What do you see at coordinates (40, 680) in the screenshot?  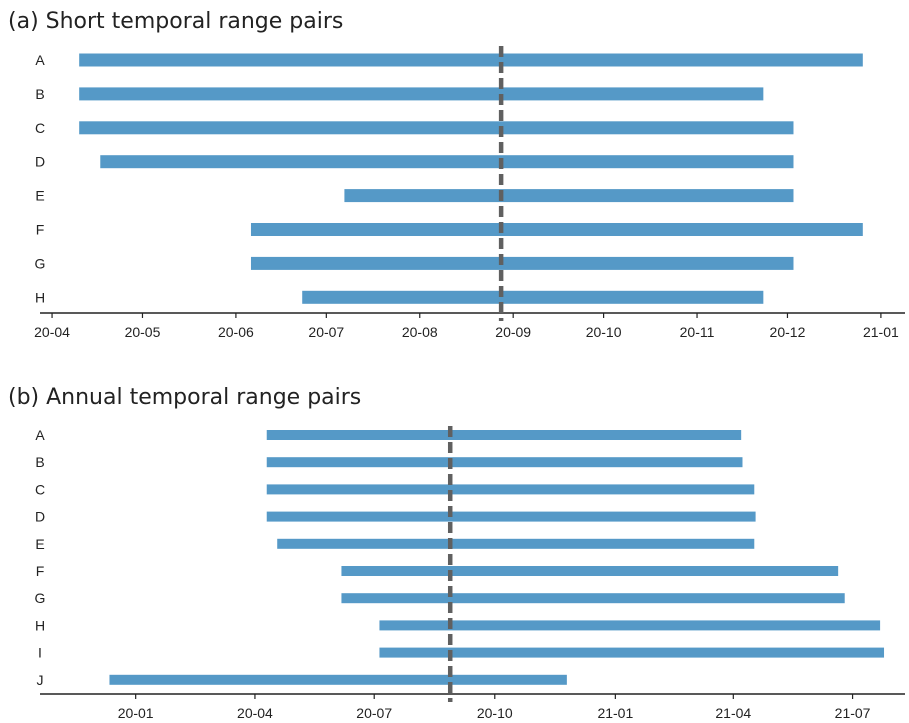 I see `row-label-j: J` at bounding box center [40, 680].